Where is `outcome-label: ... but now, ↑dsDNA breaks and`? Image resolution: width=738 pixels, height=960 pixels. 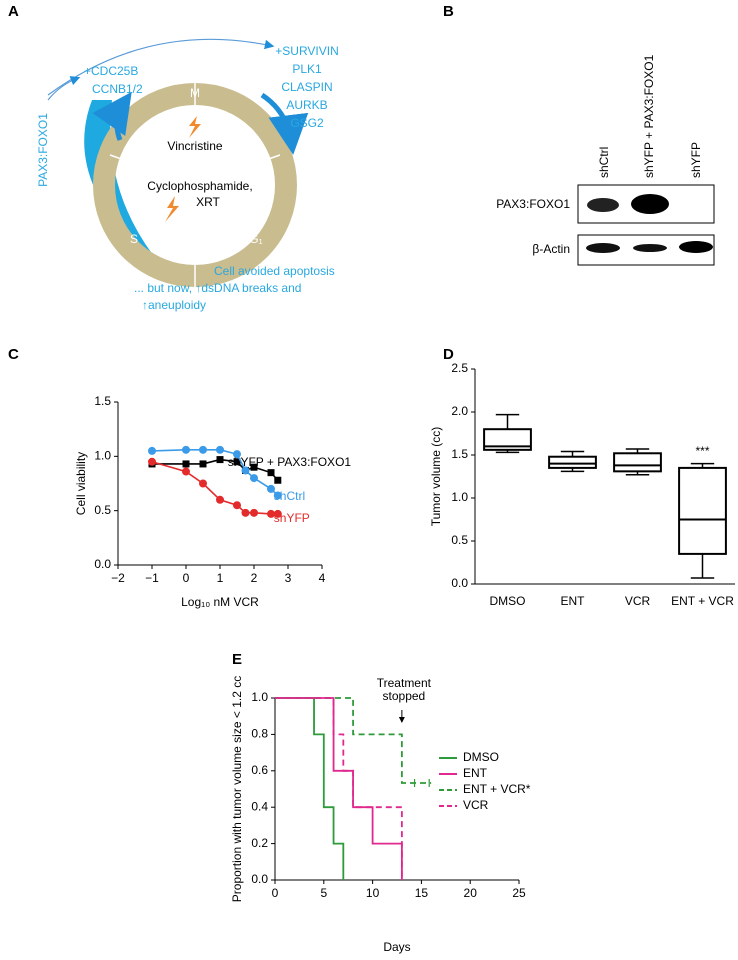
outcome-label: ... but now, ↑dsDNA breaks and is located at coordinates (217, 288).